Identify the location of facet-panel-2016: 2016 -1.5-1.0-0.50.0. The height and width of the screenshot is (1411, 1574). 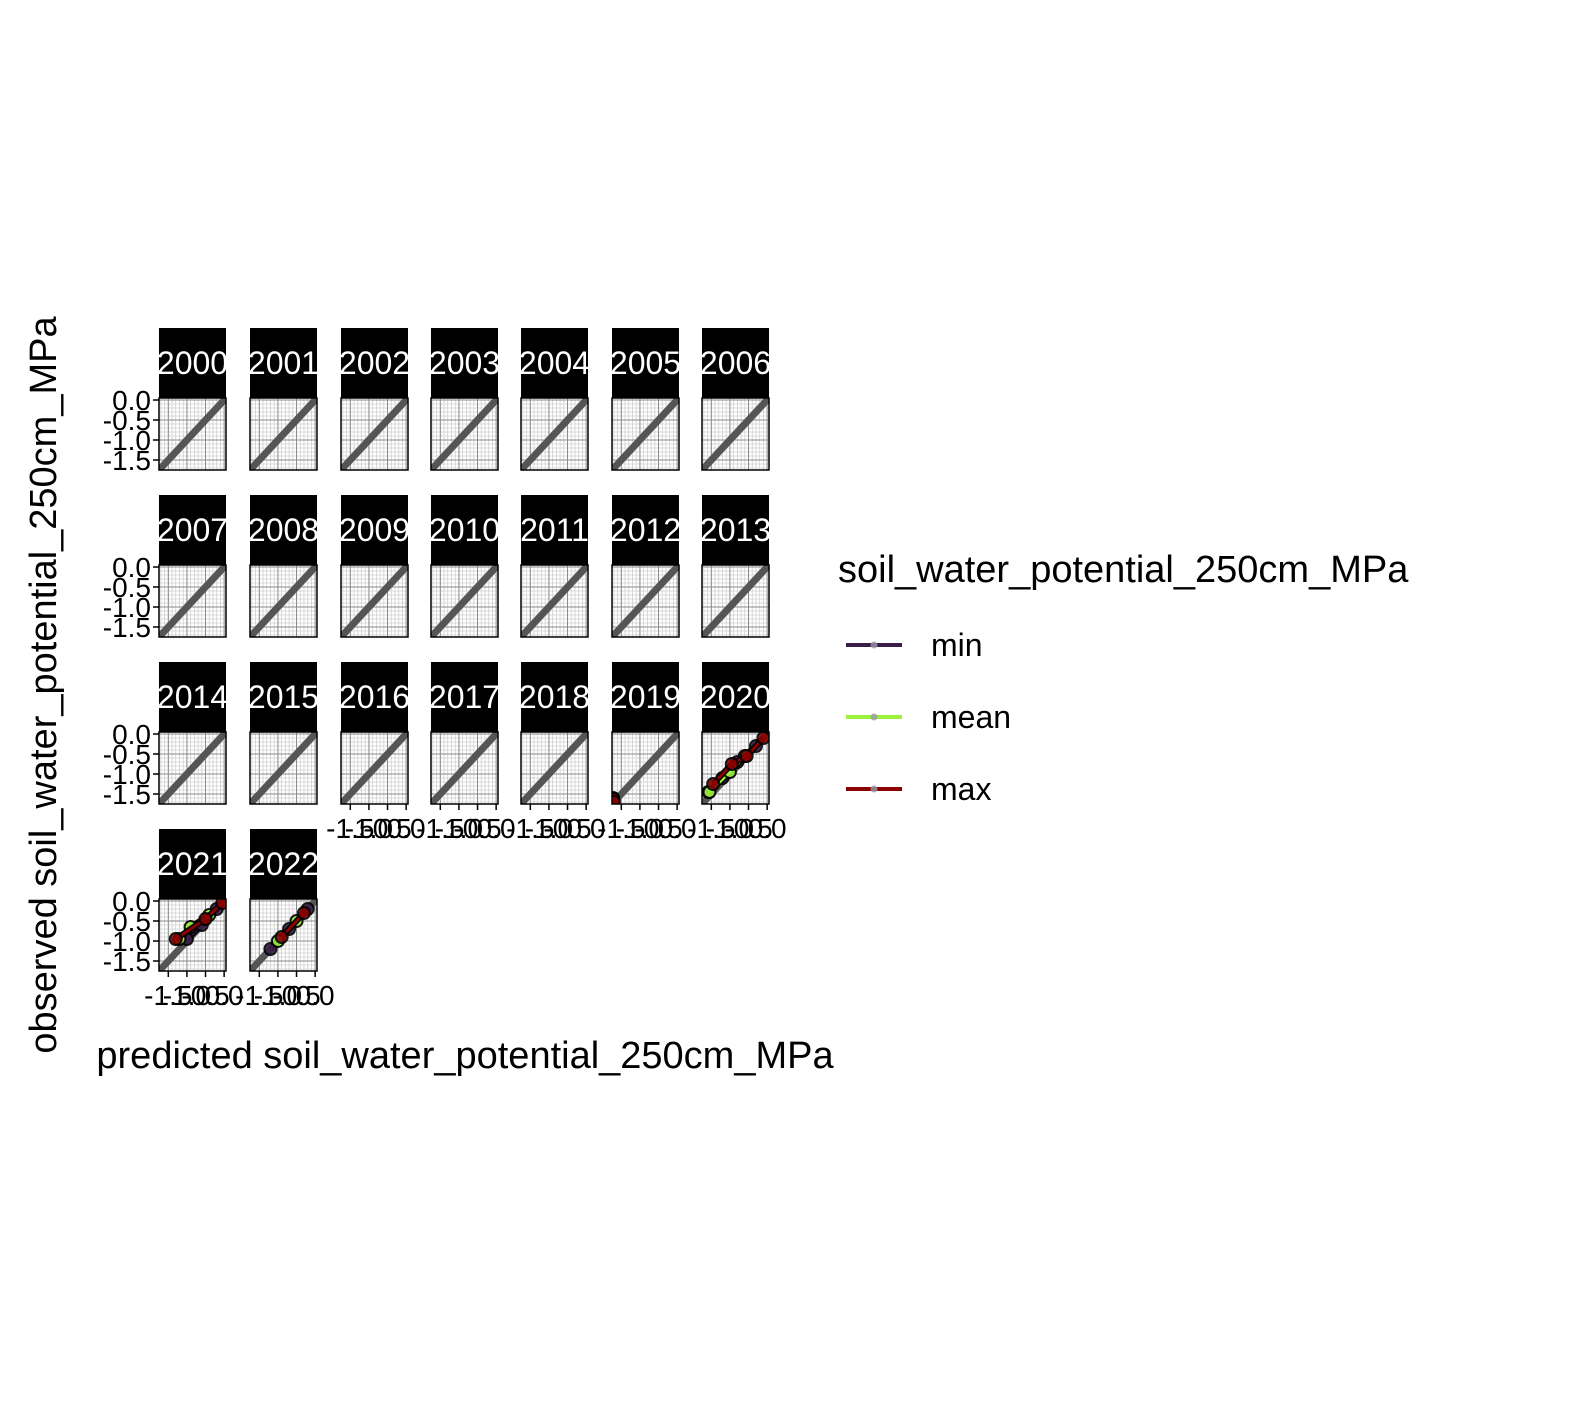
(376, 753).